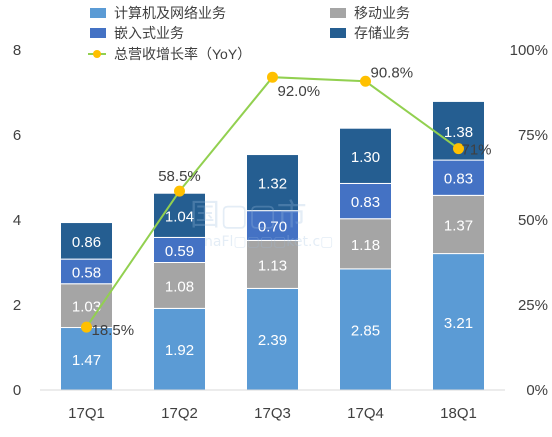 The image size is (552, 437). Describe the element at coordinates (86, 360) in the screenshot. I see `bar-value-label: 1.47` at that location.